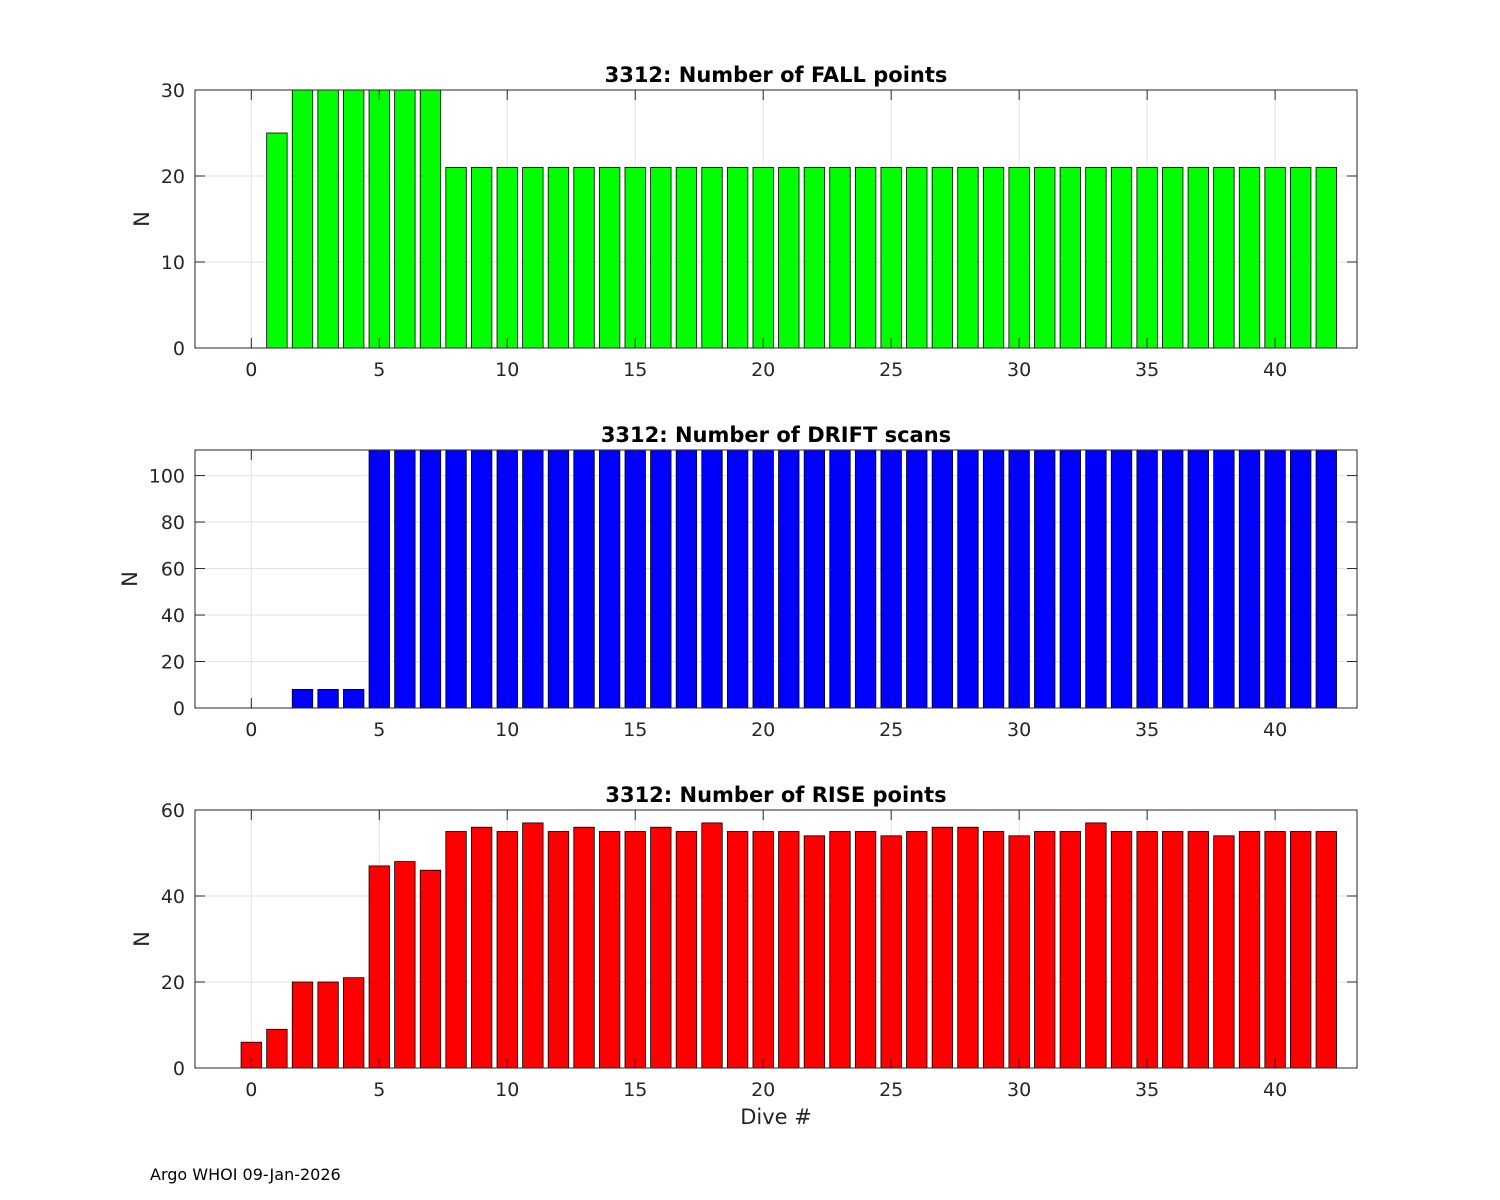 The image size is (1500, 1200). I want to click on chart-title: 3312: Number of DRIFT scans, so click(776, 435).